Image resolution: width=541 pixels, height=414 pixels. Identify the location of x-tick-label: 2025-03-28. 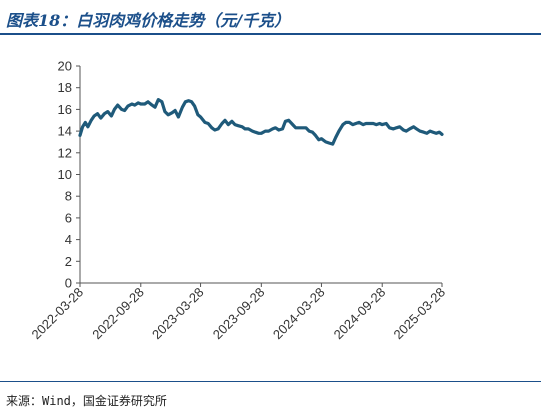
(419, 314).